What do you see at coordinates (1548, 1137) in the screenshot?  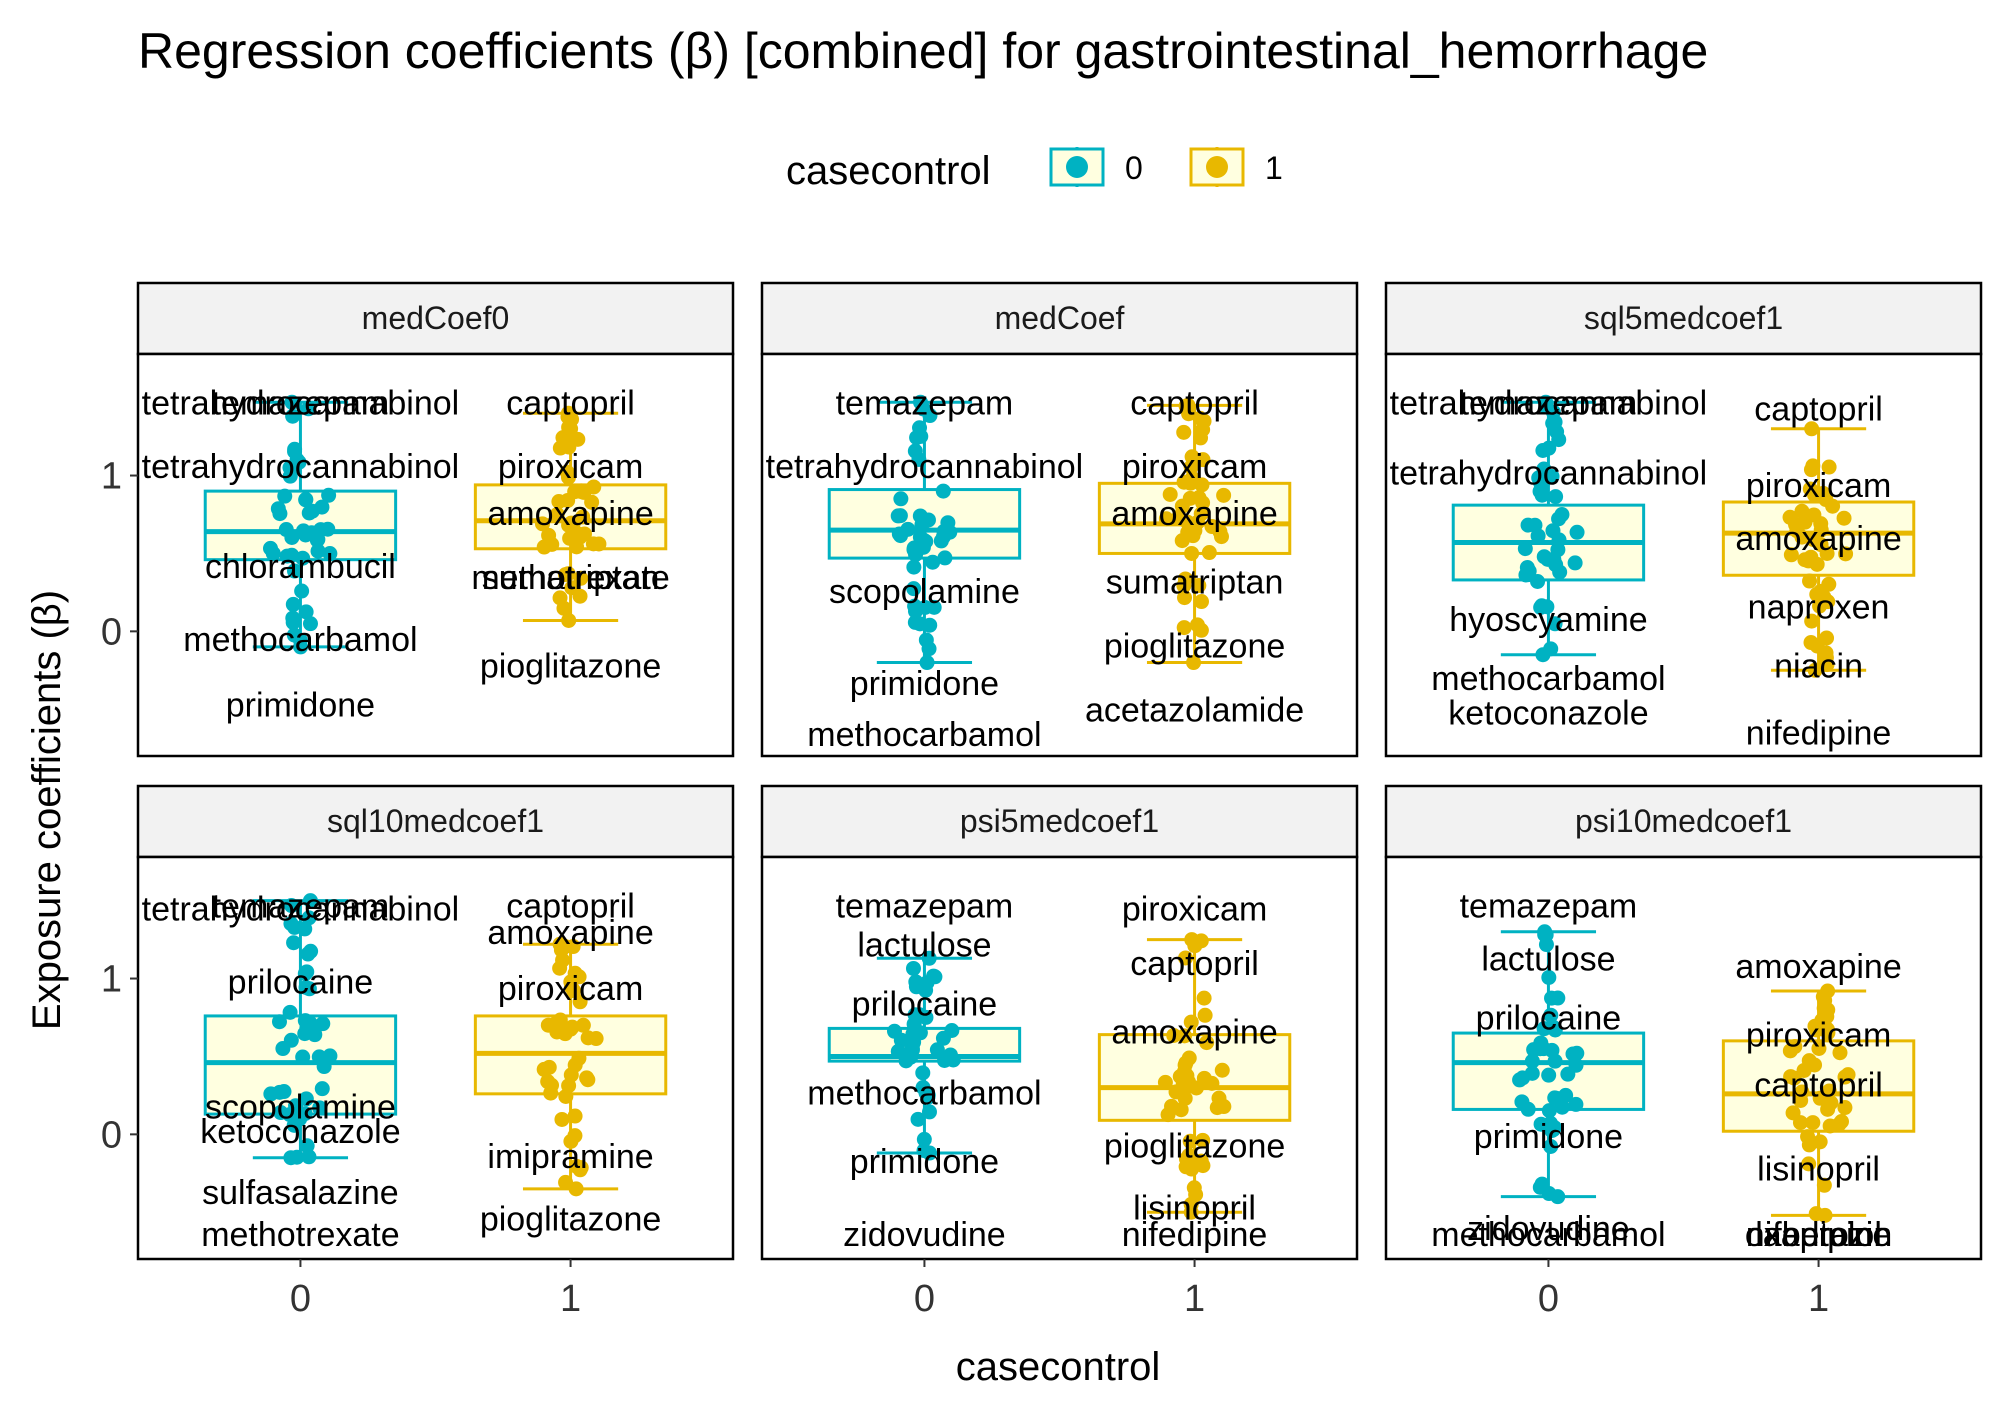 I see `point-label: primidone` at bounding box center [1548, 1137].